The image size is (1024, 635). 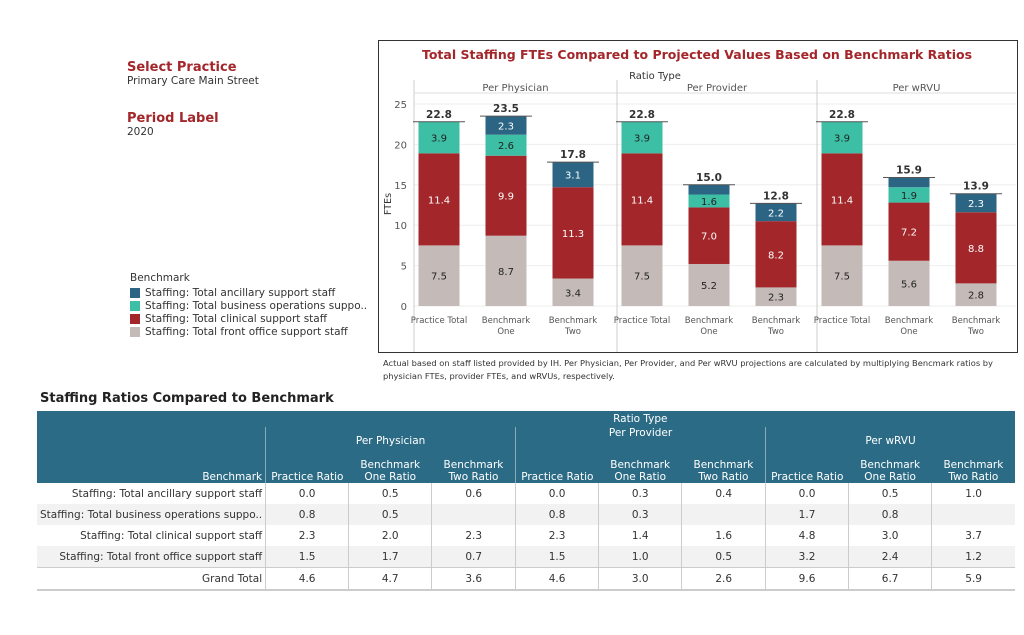 I want to click on data-label: 2.6, so click(x=506, y=146).